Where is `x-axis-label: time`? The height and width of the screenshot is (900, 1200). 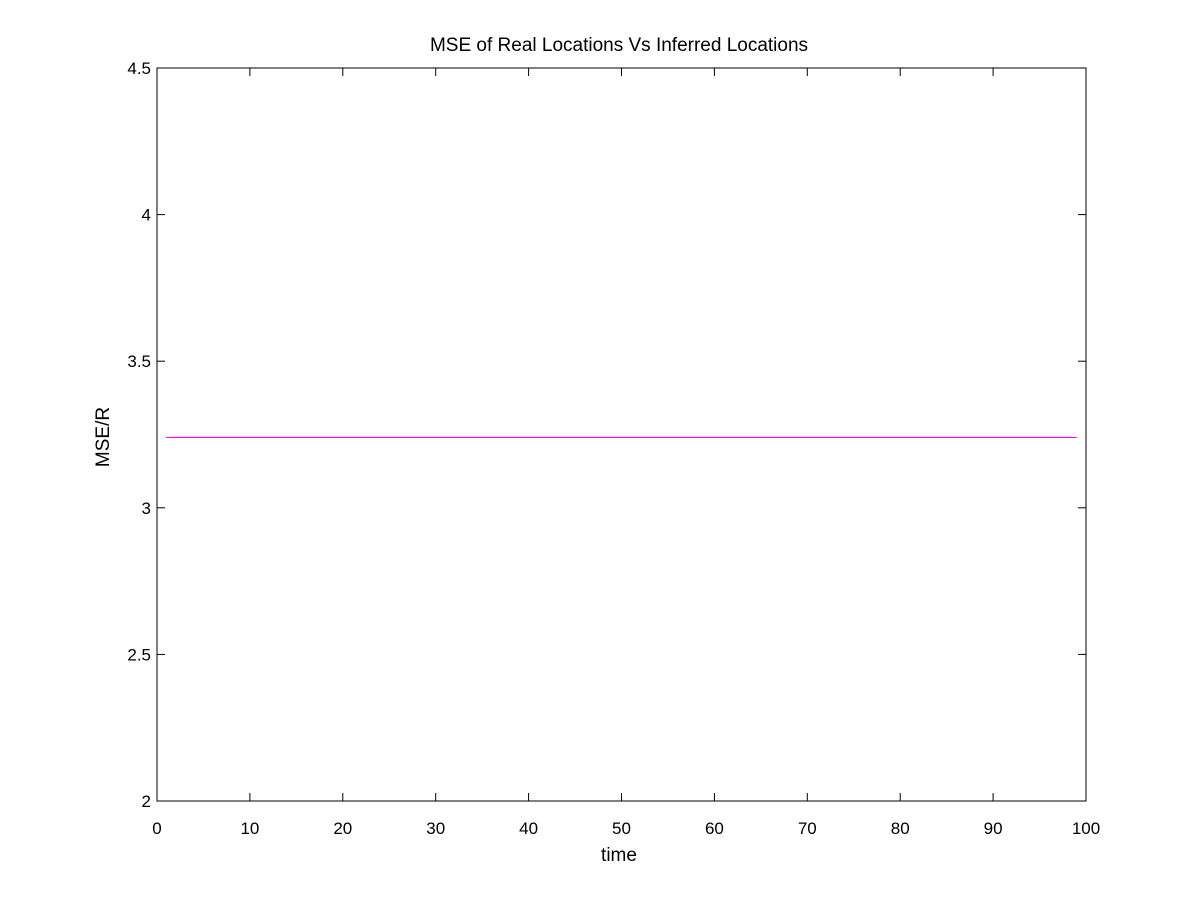 x-axis-label: time is located at coordinates (619, 855).